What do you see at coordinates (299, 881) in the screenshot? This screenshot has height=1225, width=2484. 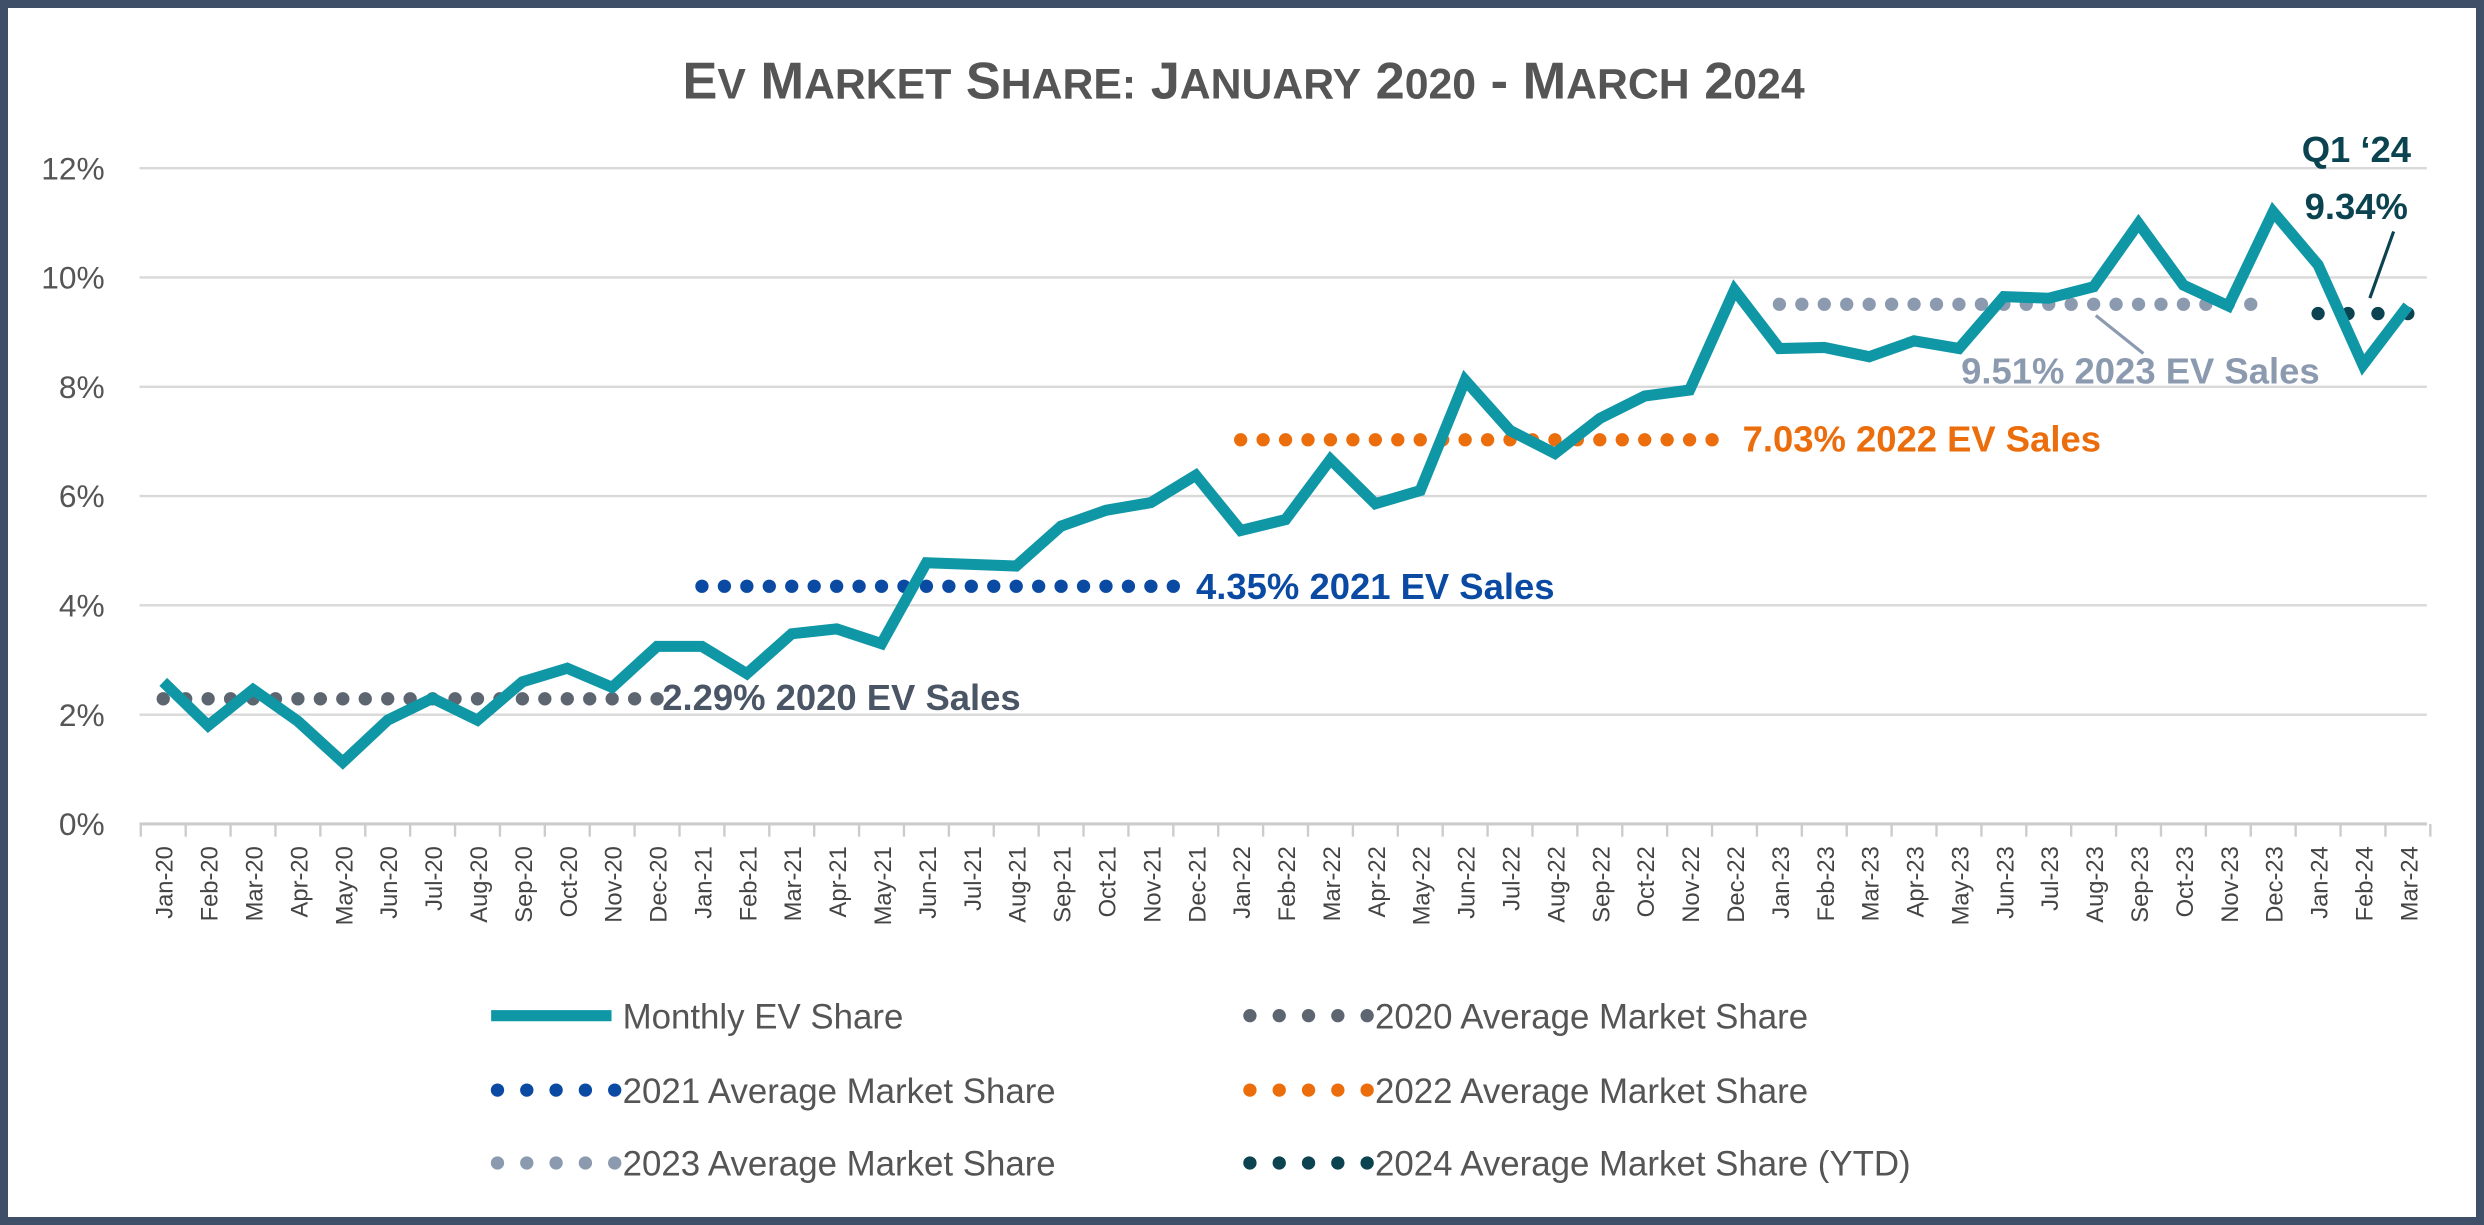 I see `x-tick-label: Apr-20` at bounding box center [299, 881].